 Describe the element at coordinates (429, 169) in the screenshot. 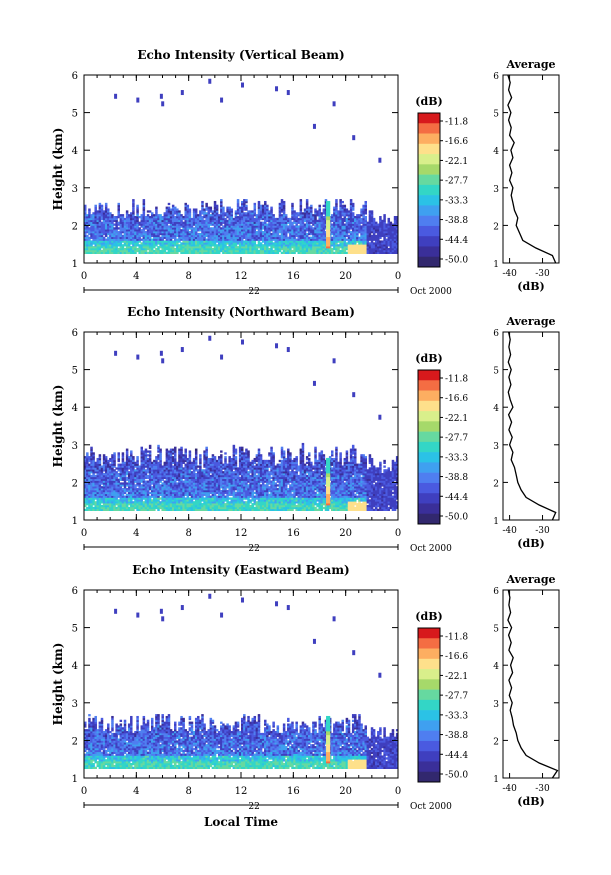

I see `colorbar-swatch` at that location.